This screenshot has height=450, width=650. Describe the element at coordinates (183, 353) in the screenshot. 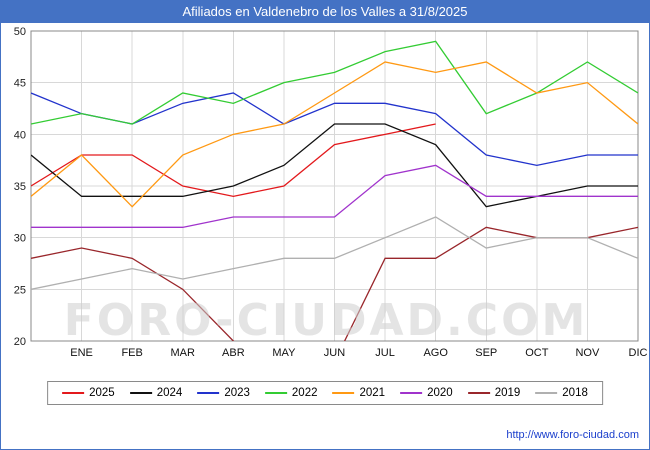

I see `svg-text: MAR` at that location.